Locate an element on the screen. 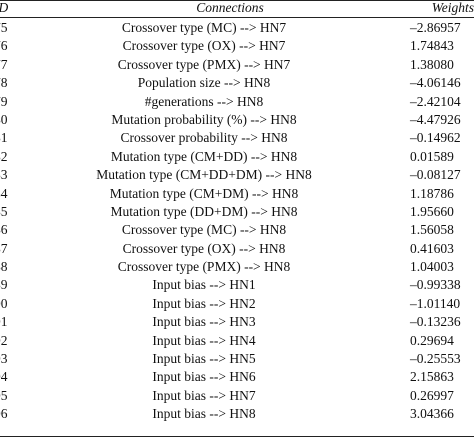  table-row: 75 Crossover type (MC) --> HN7 –2.86957 is located at coordinates (237, 28).